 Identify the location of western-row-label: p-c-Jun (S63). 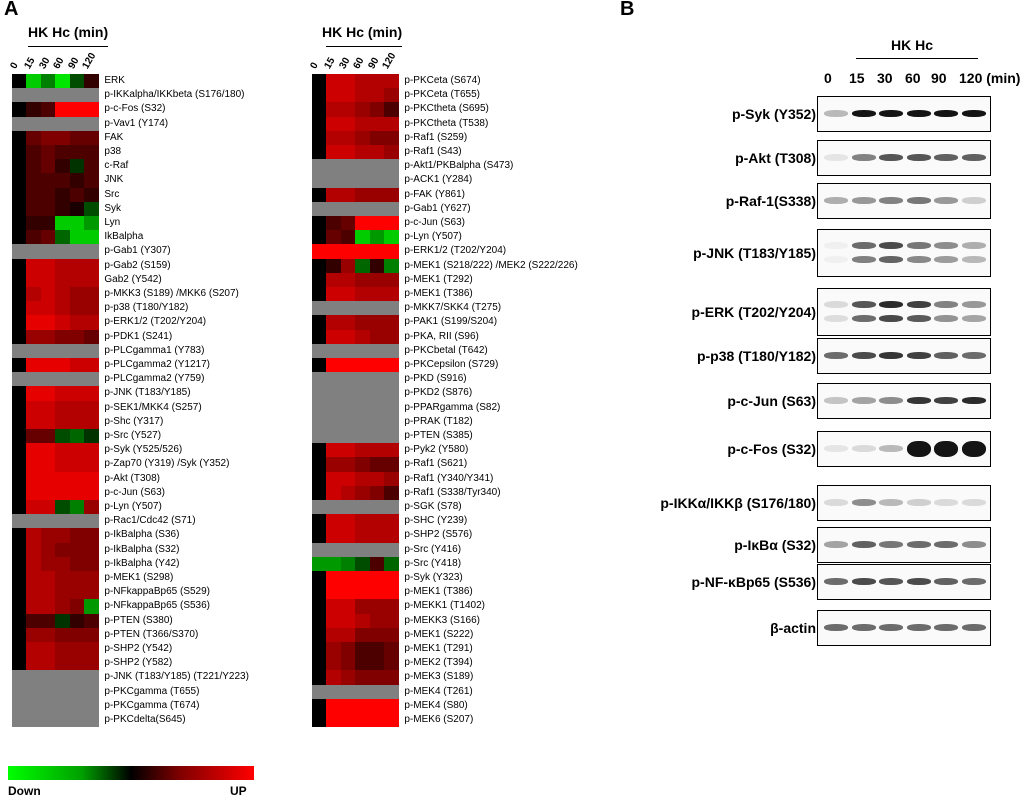
(771, 401).